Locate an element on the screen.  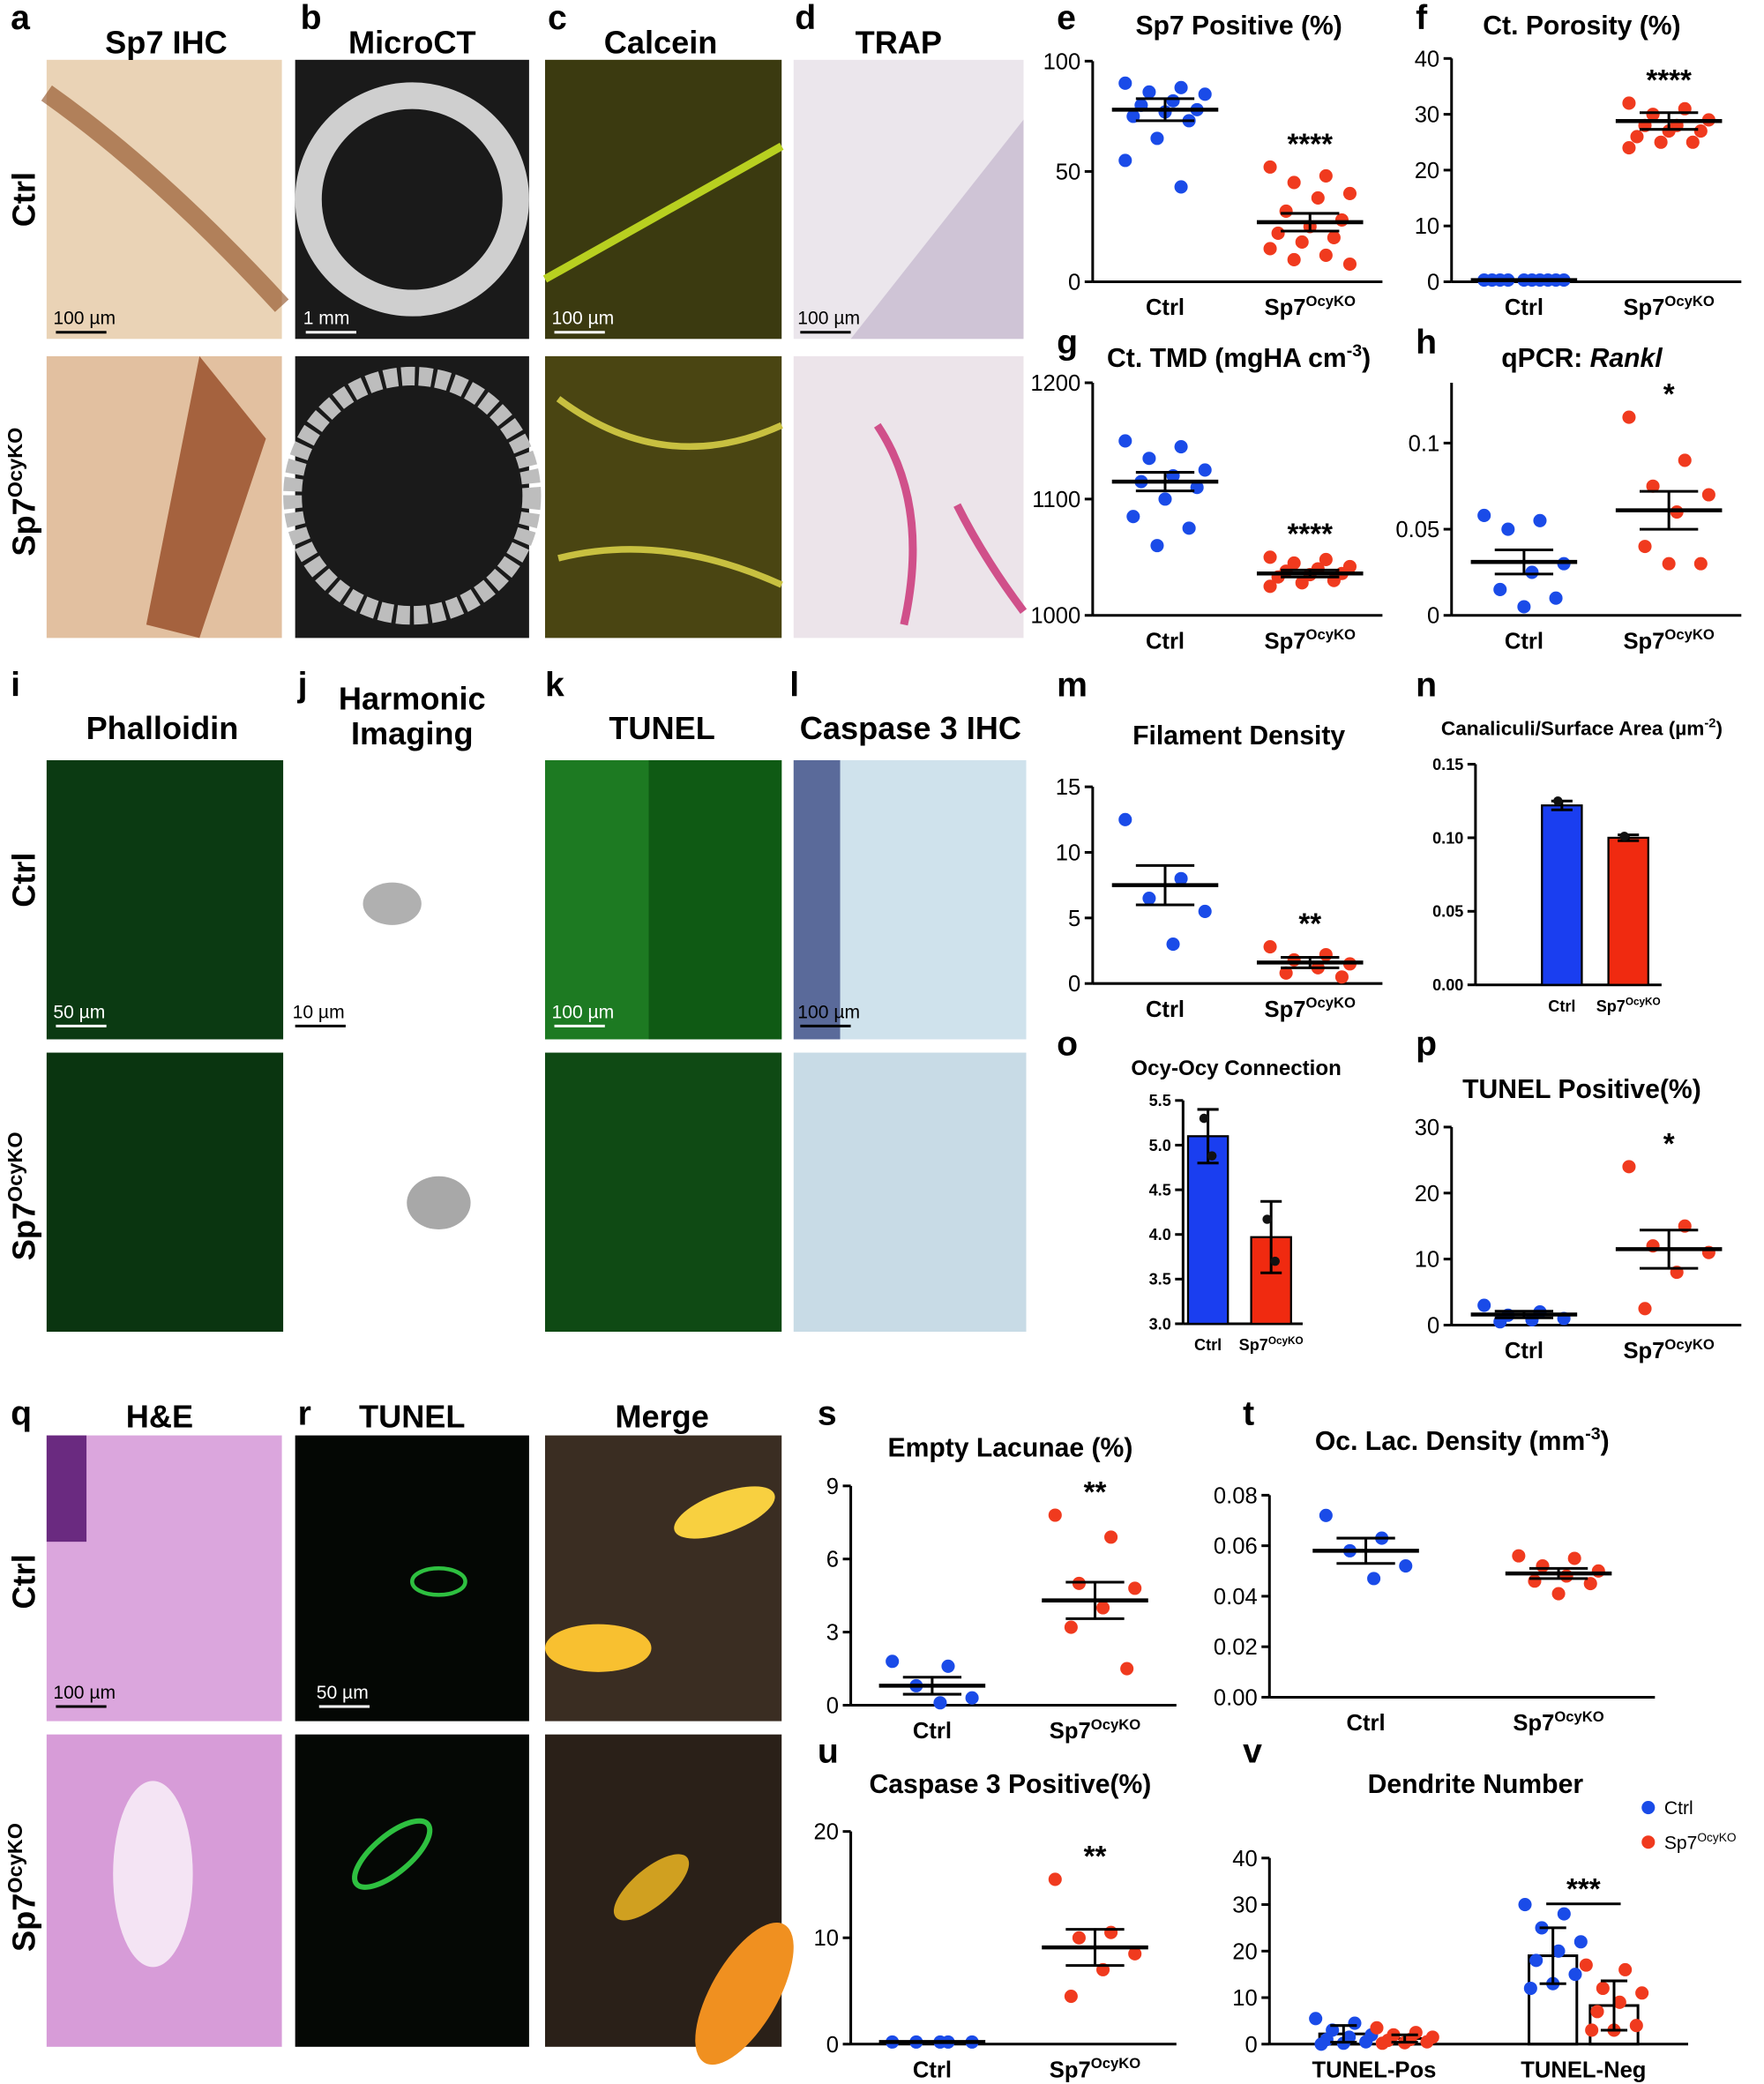
y-tick-label: 0.1 is located at coordinates (1424, 443).